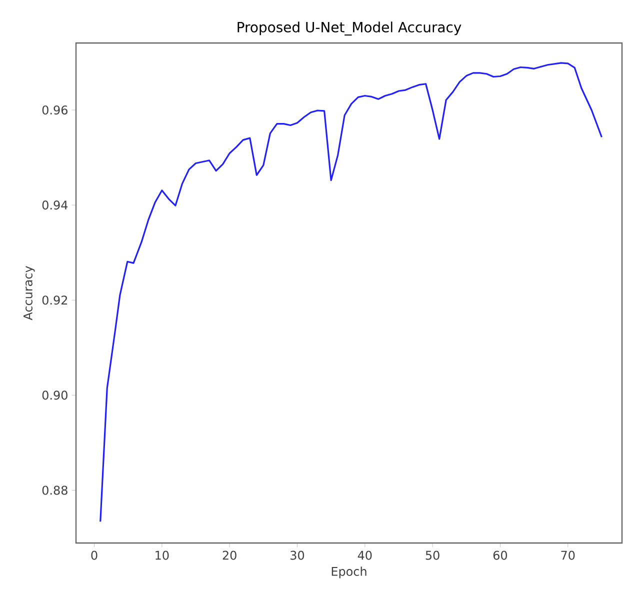 The height and width of the screenshot is (602, 625). What do you see at coordinates (94, 555) in the screenshot?
I see `x-tick-label: 0` at bounding box center [94, 555].